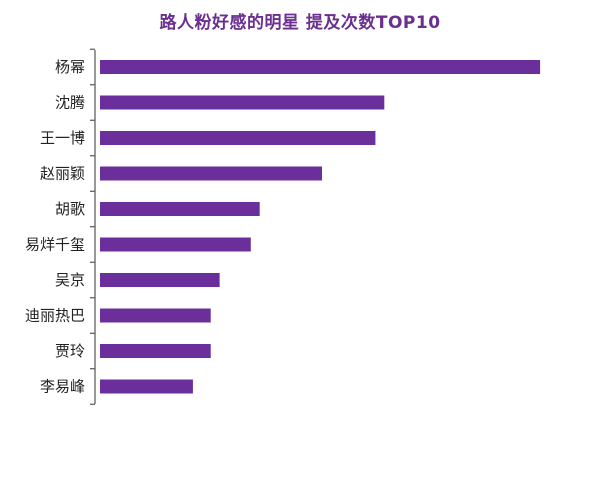 This screenshot has width=600, height=502. I want to click on category-label-8: 迪丽热巴, so click(55, 316).